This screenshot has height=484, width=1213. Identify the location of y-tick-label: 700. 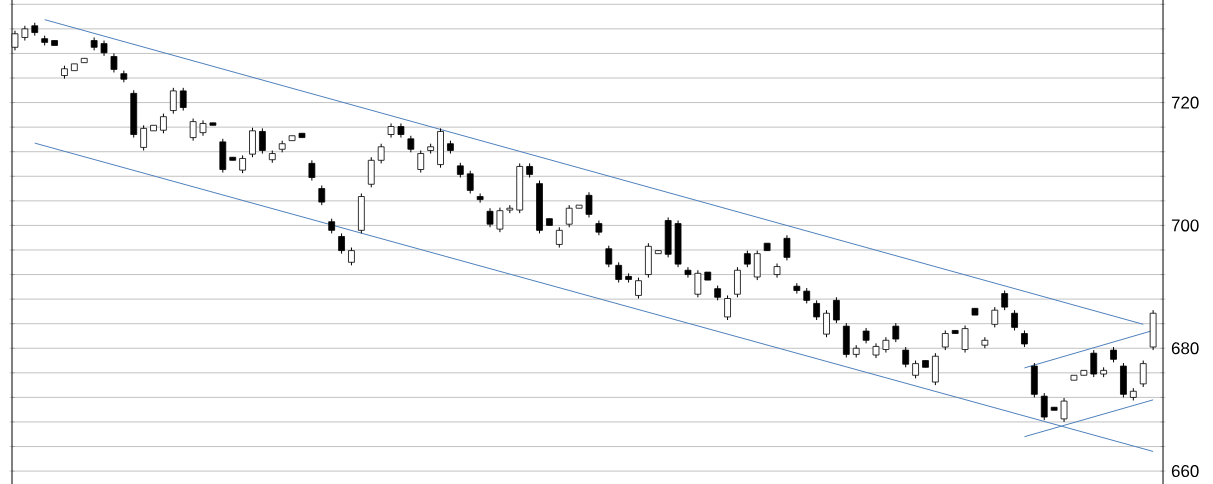
(1185, 225).